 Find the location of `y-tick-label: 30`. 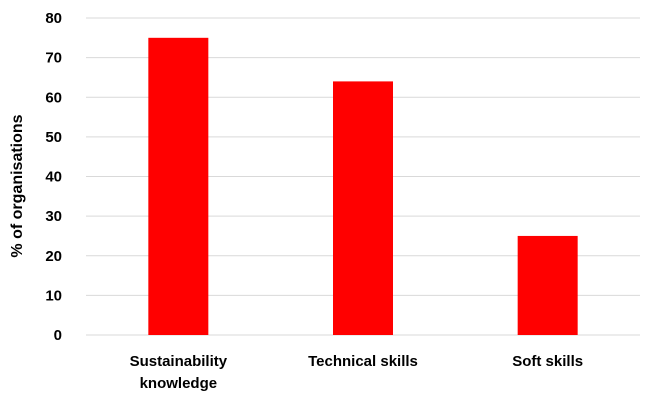

y-tick-label: 30 is located at coordinates (53, 216).